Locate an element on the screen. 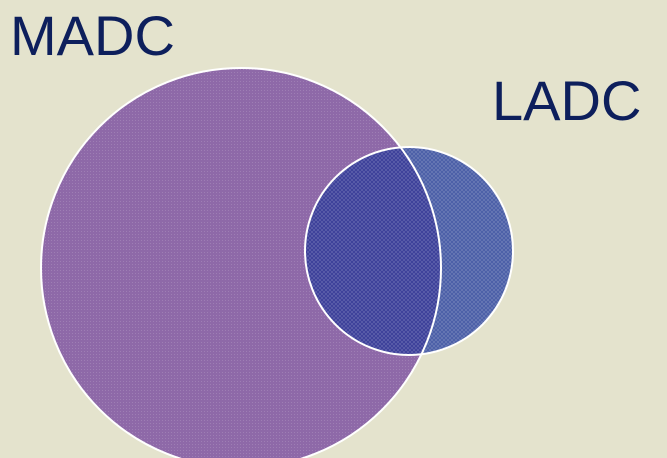  overlap-region-texture is located at coordinates (373, 251).